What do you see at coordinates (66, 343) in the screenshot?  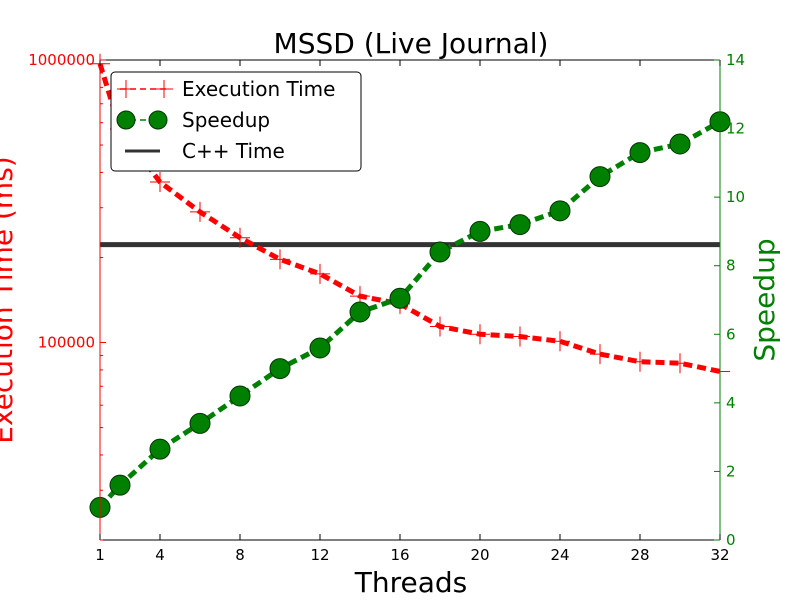 I see `left-tick-label: 100000` at bounding box center [66, 343].